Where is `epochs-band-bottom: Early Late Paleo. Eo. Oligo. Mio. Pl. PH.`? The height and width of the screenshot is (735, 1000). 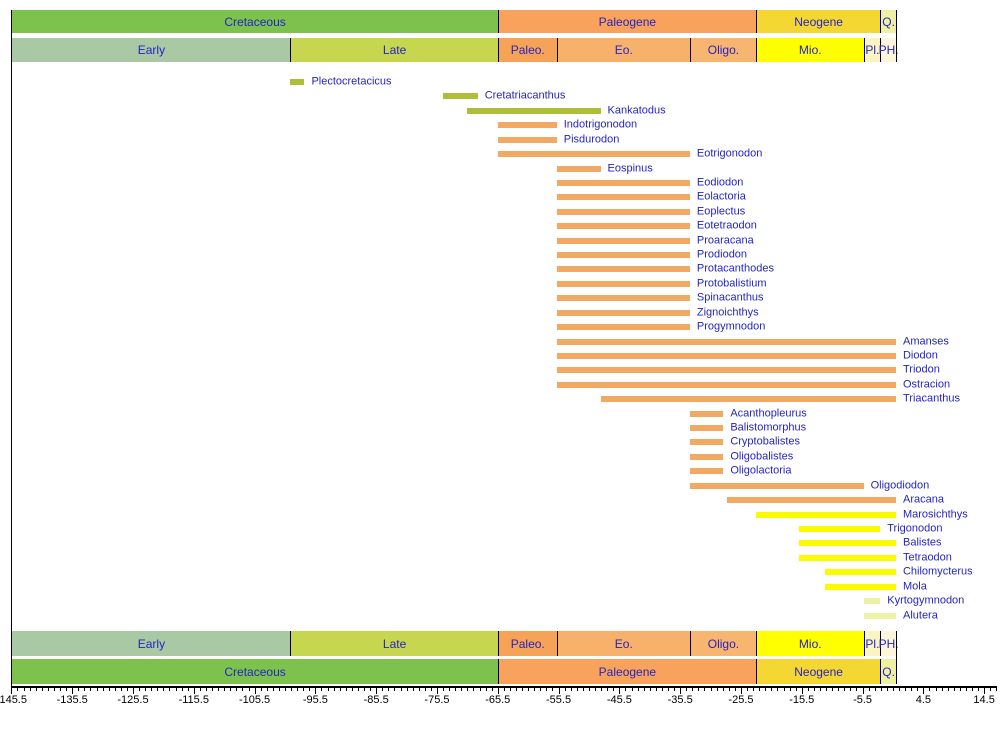 epochs-band-bottom: Early Late Paleo. Eo. Oligo. Mio. Pl. PH. is located at coordinates (500, 643).